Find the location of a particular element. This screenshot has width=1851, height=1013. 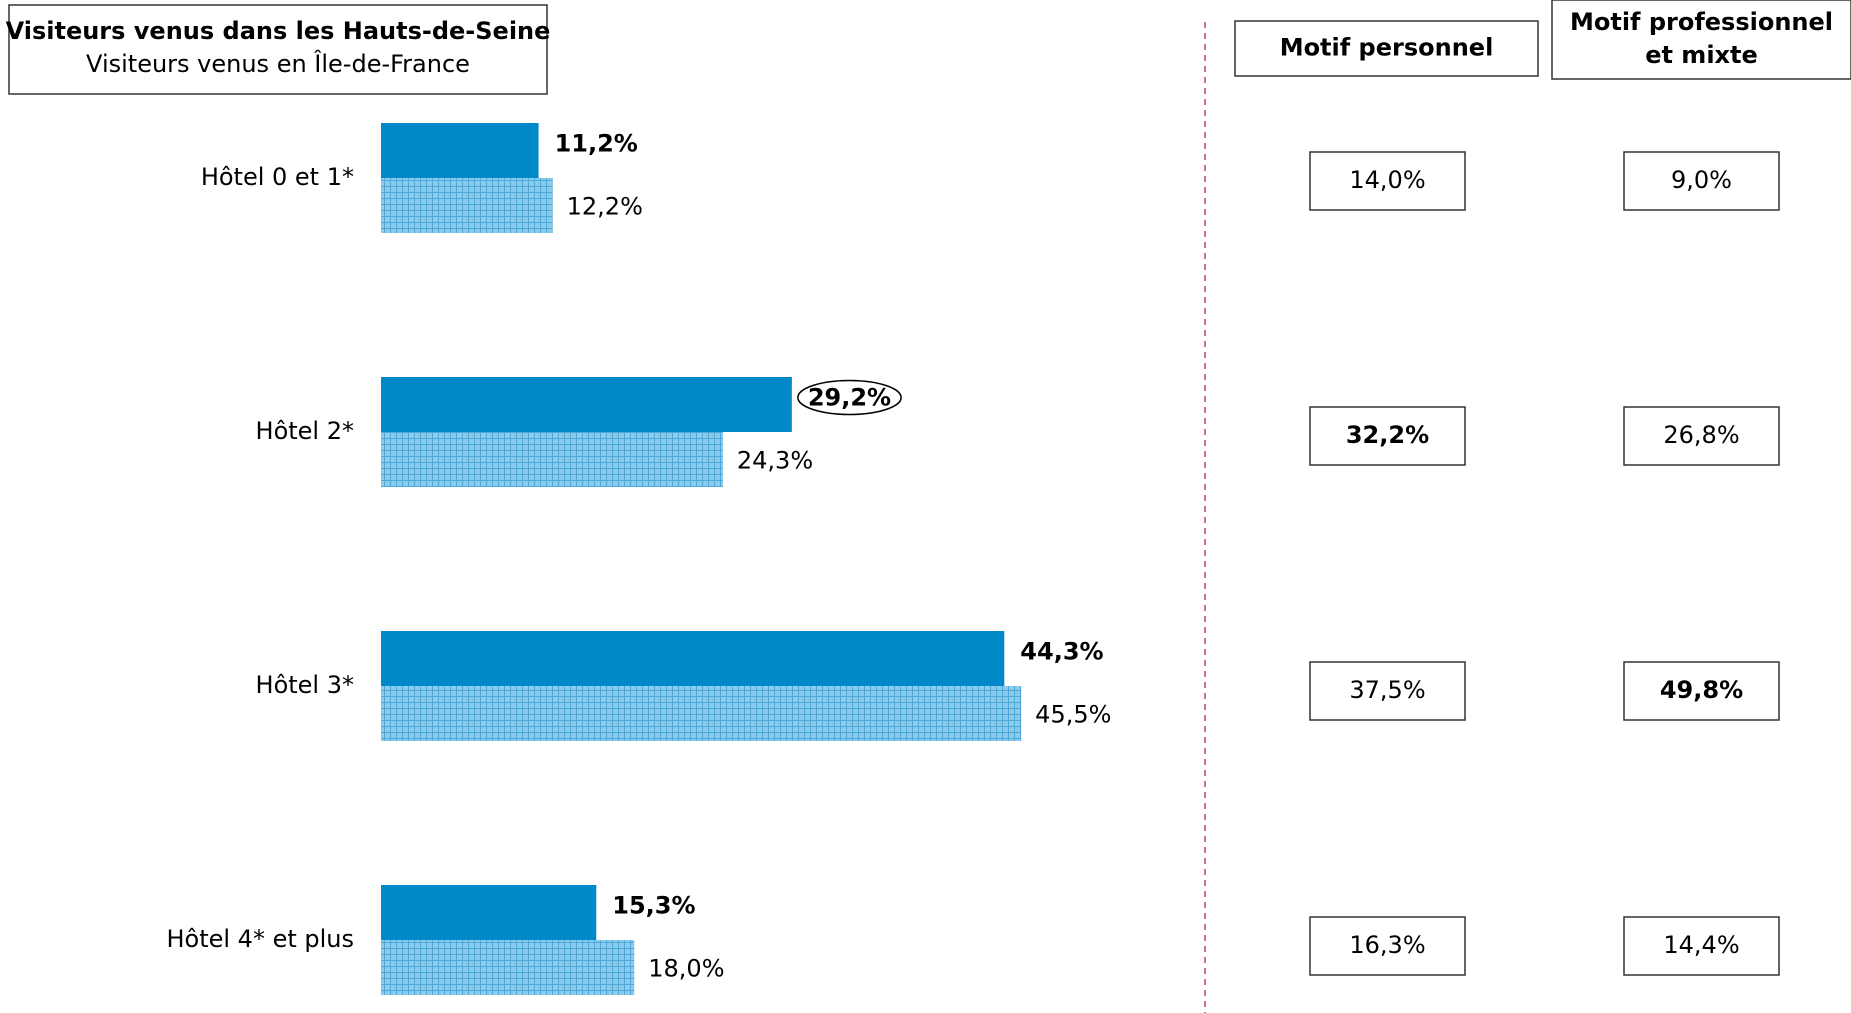

cell-value: 14,0% is located at coordinates (1387, 180).